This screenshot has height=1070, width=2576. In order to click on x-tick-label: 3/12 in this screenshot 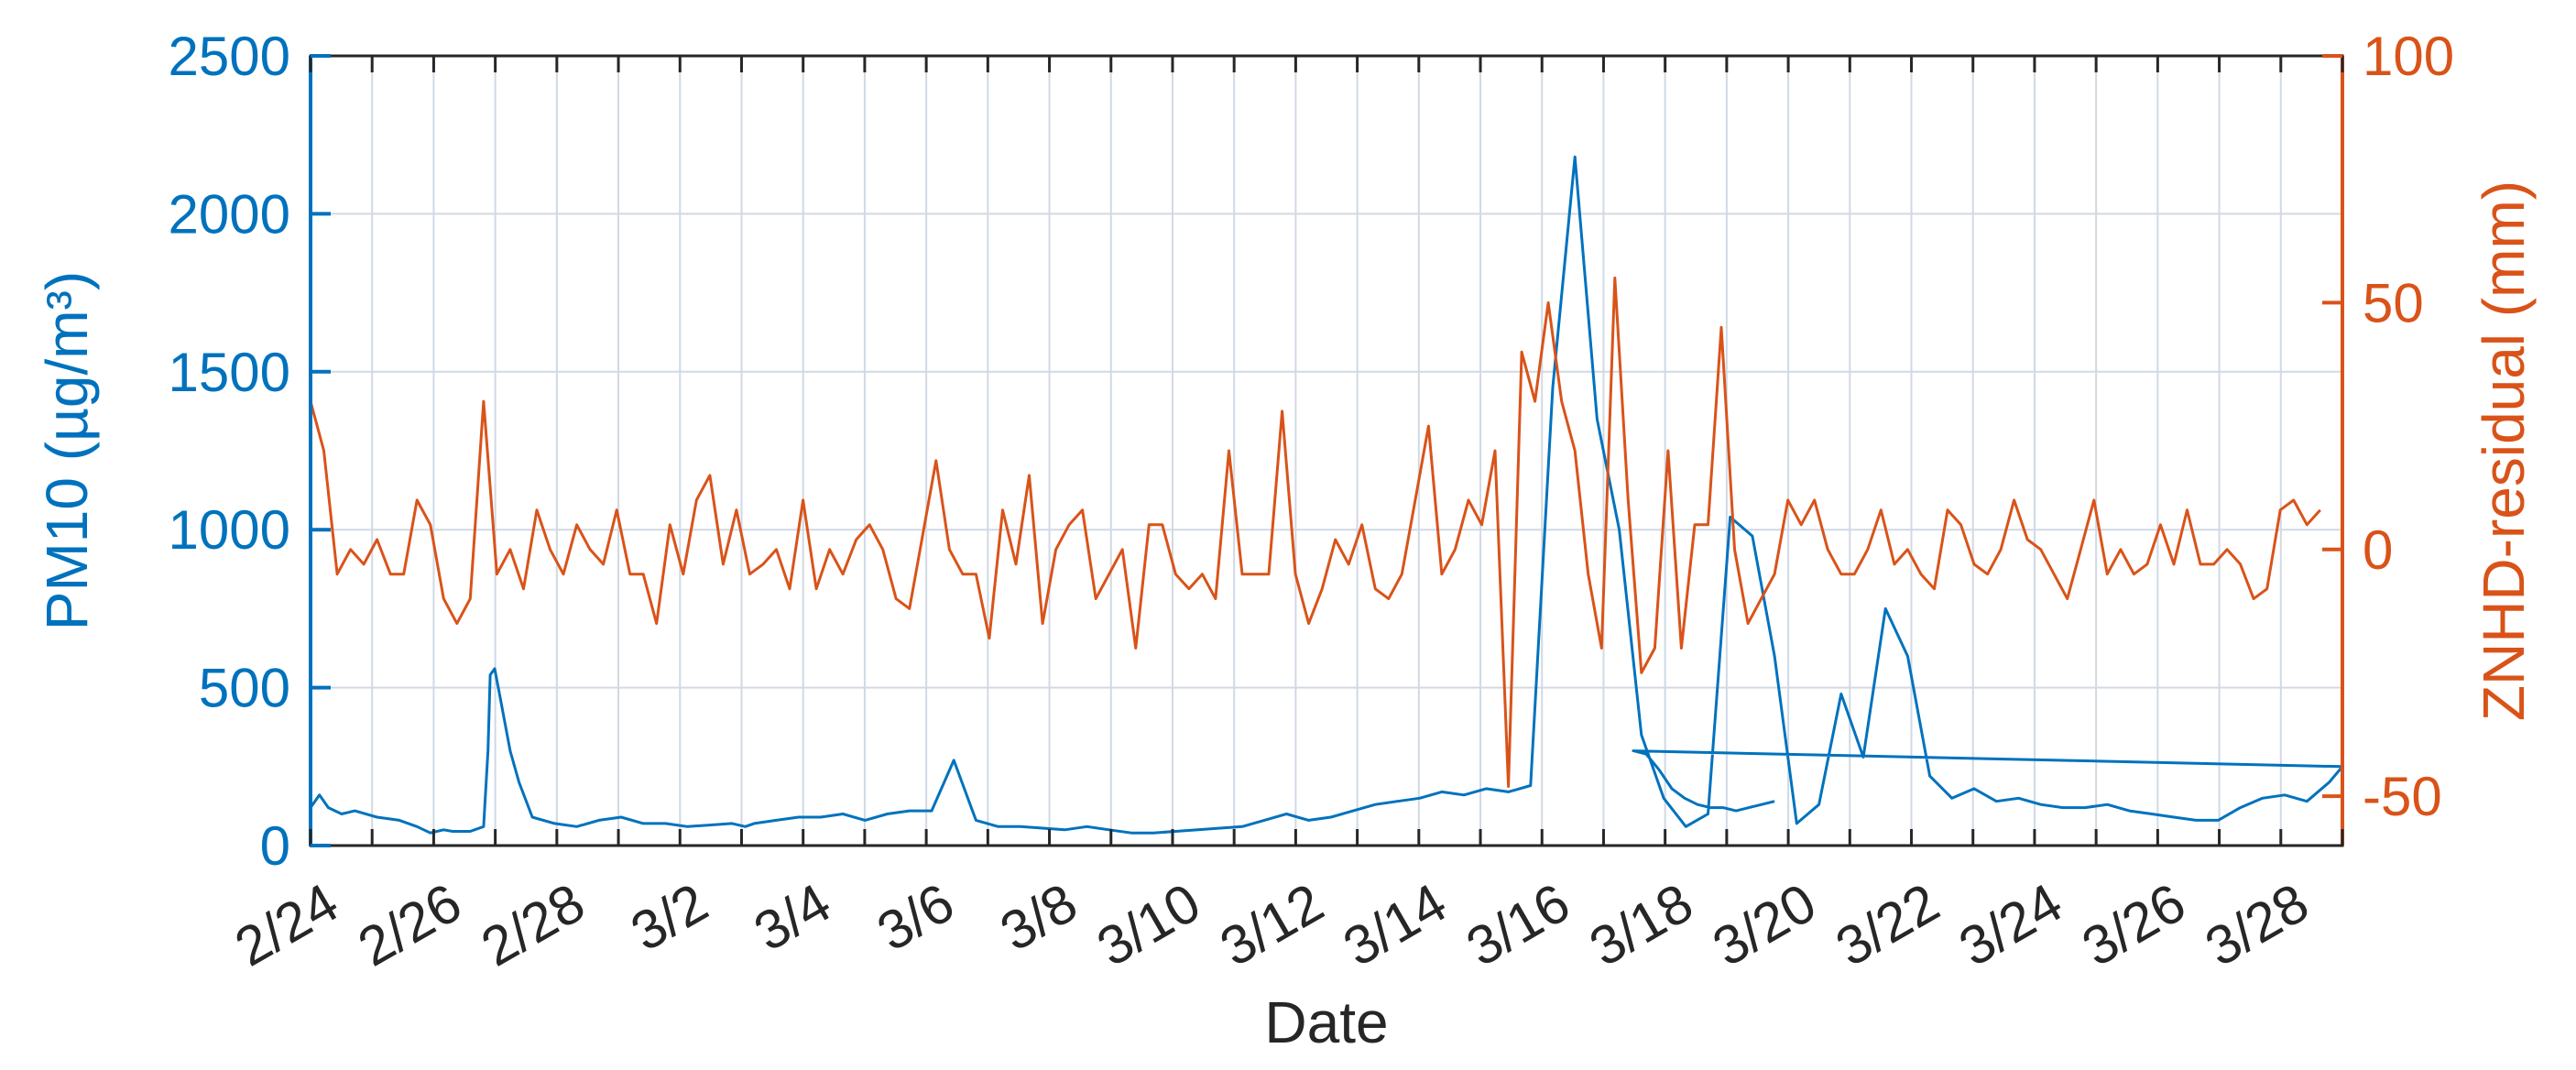, I will do `click(1272, 924)`.